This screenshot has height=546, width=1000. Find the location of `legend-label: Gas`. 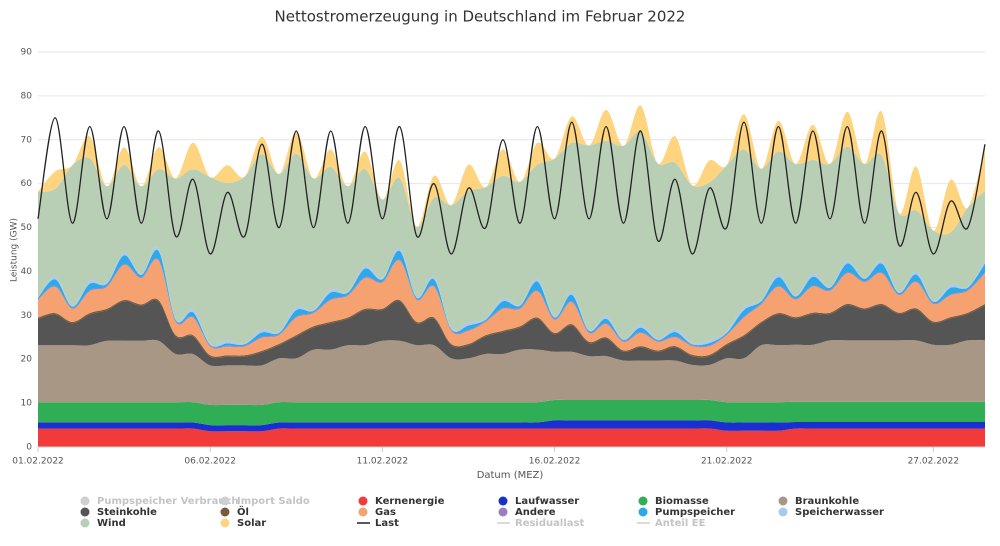

legend-label: Gas is located at coordinates (385, 512).